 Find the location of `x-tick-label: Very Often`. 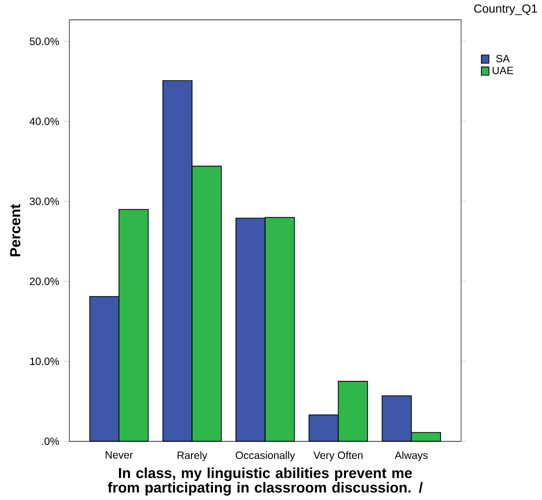

x-tick-label: Very Often is located at coordinates (338, 456).